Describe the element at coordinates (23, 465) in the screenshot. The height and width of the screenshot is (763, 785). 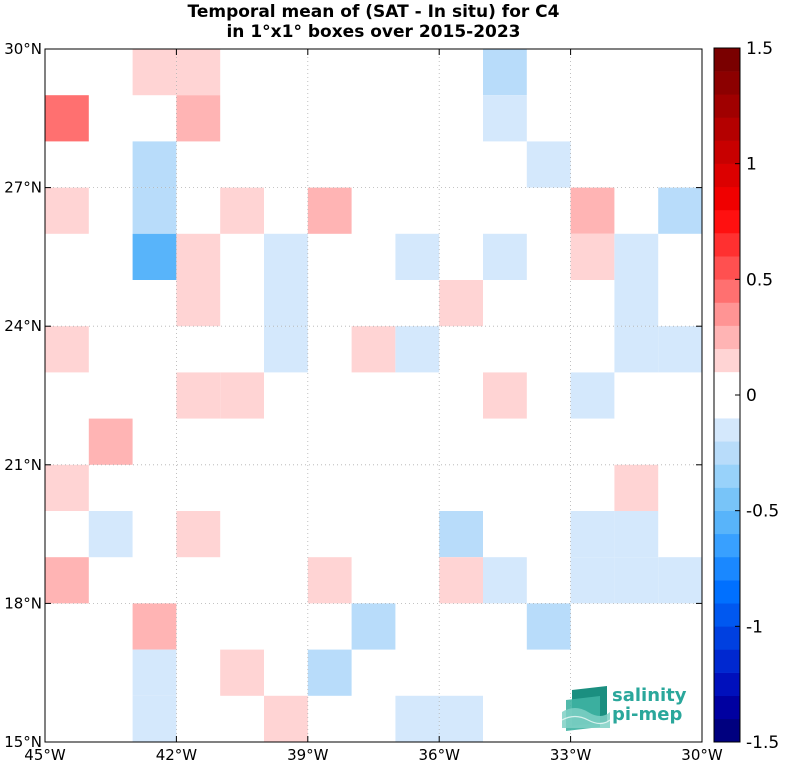
I see `y-tick-label: 21°N` at that location.